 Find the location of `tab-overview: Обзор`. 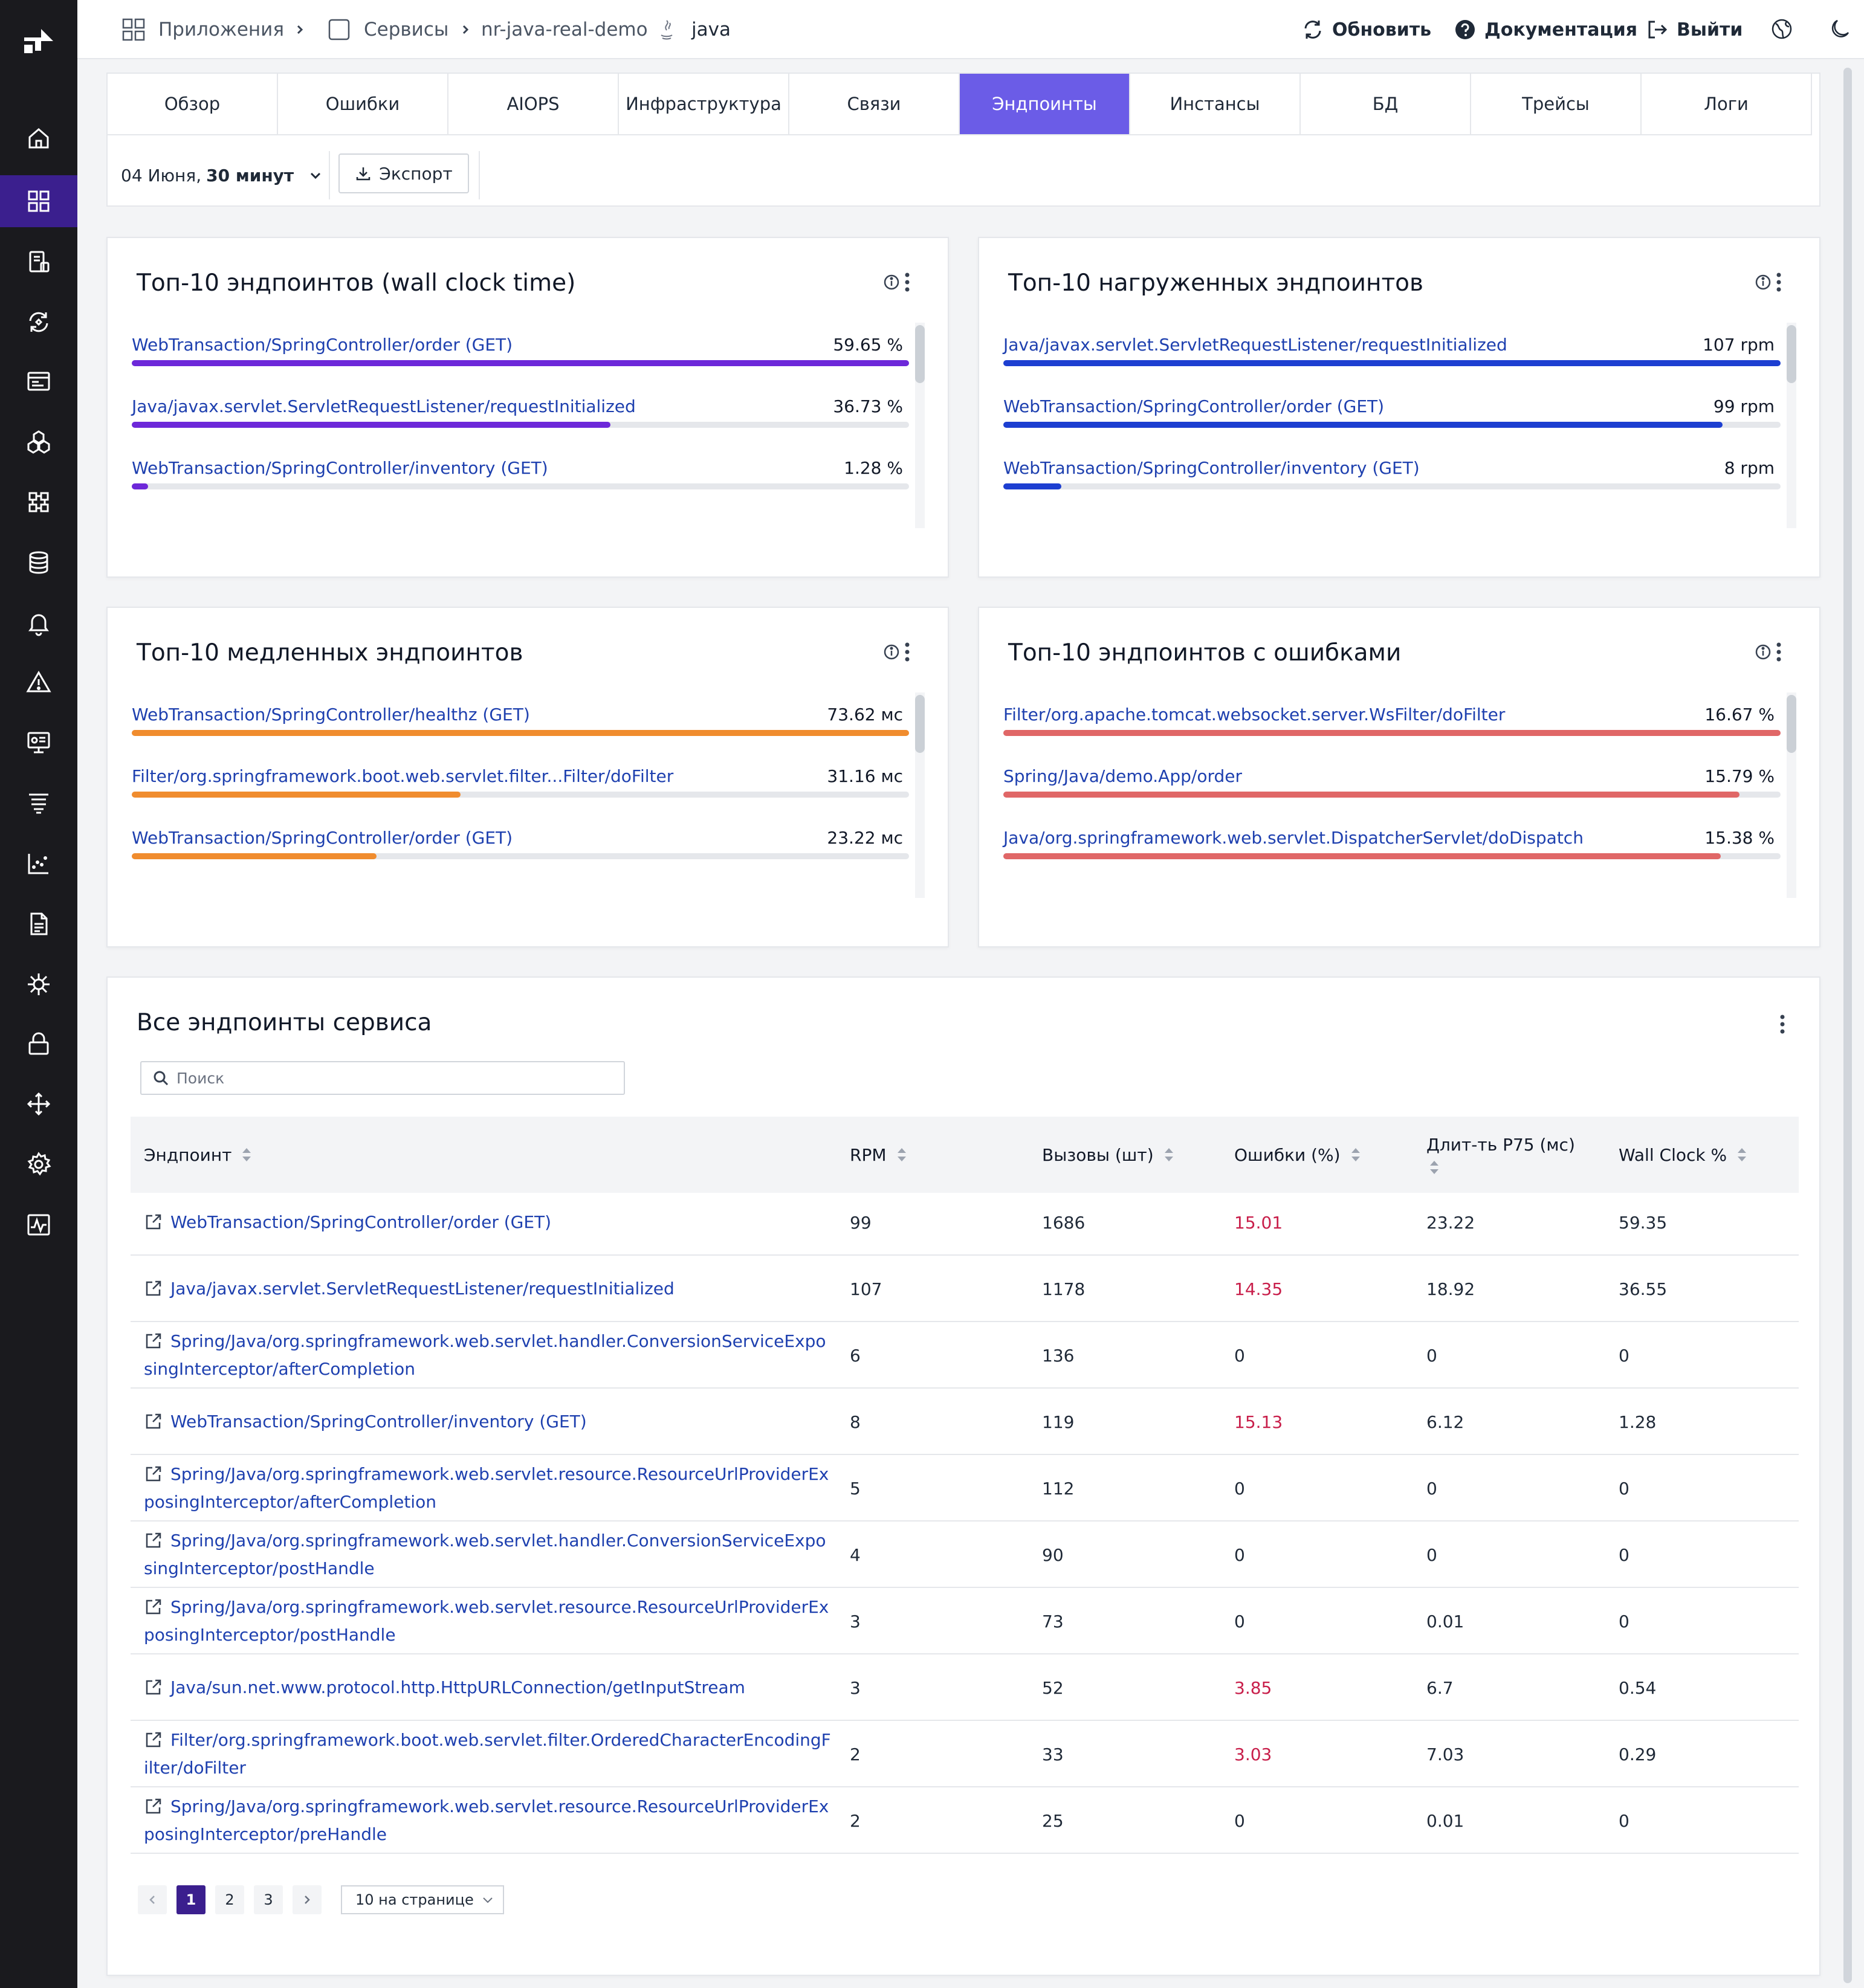

tab-overview: Обзор is located at coordinates (193, 104).